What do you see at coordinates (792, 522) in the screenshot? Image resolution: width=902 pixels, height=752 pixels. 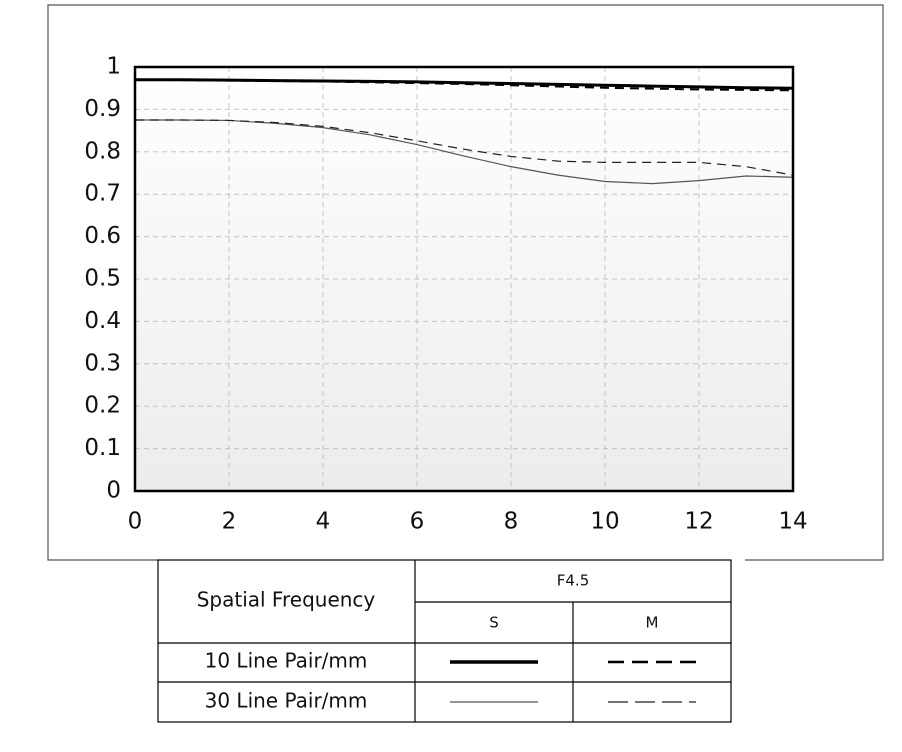 I see `x-tick-label: 14` at bounding box center [792, 522].